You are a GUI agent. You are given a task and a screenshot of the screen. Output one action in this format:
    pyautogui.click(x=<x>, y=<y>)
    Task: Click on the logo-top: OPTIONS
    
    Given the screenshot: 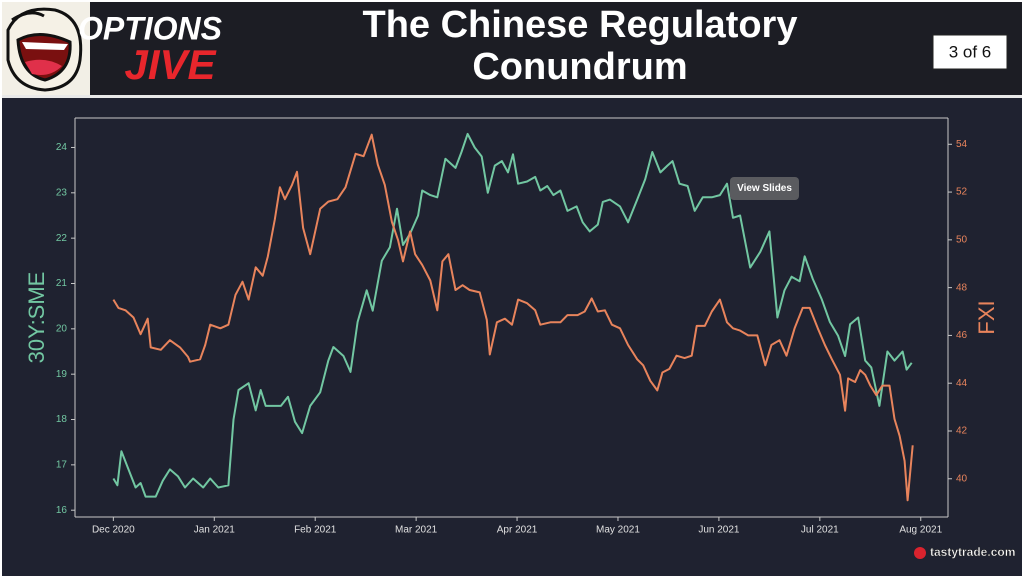 What is the action you would take?
    pyautogui.click(x=150, y=28)
    